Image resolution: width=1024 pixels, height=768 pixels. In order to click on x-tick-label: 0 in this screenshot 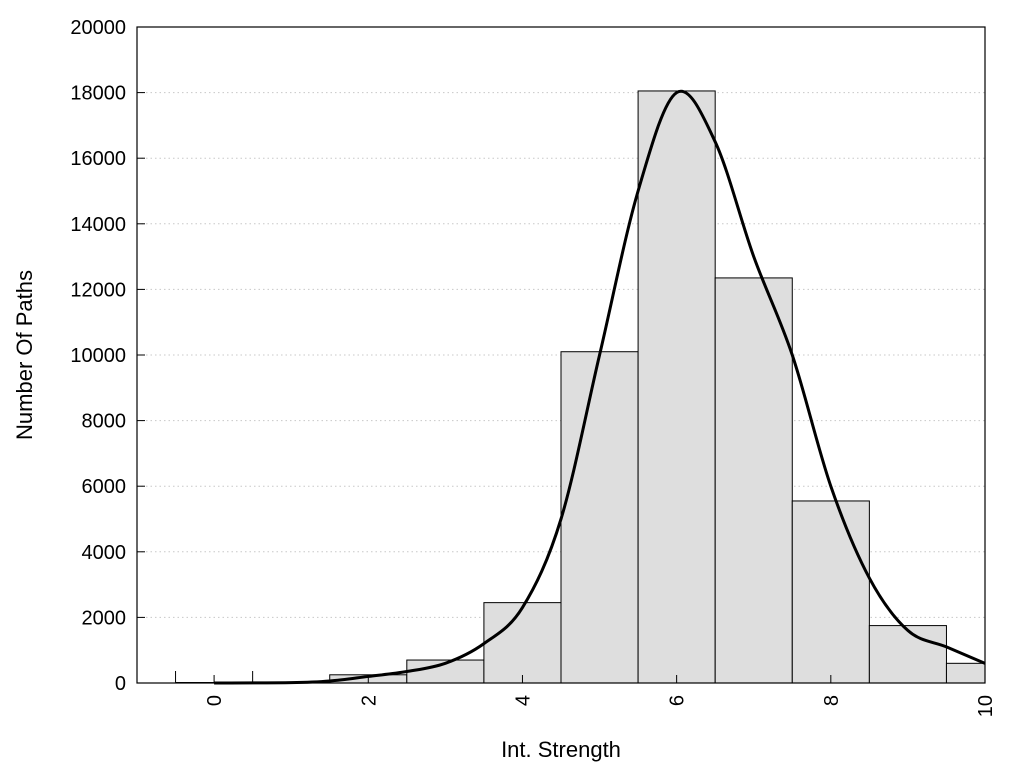, I will do `click(215, 700)`.